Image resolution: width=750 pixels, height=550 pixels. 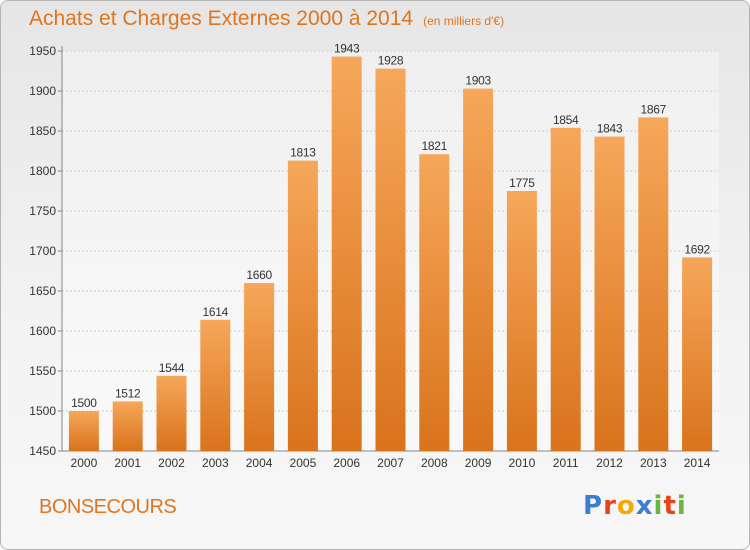 I want to click on title-text: Achats et Charges Externes 2000 à 2014, so click(x=221, y=18).